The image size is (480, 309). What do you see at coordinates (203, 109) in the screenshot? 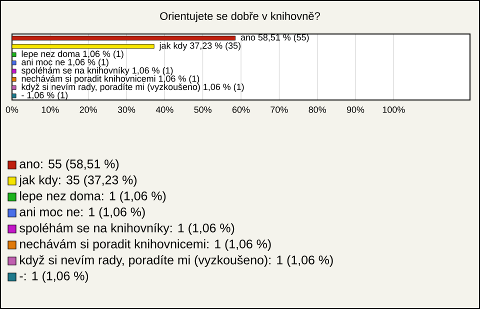
I see `x-tick-label: 50%` at bounding box center [203, 109].